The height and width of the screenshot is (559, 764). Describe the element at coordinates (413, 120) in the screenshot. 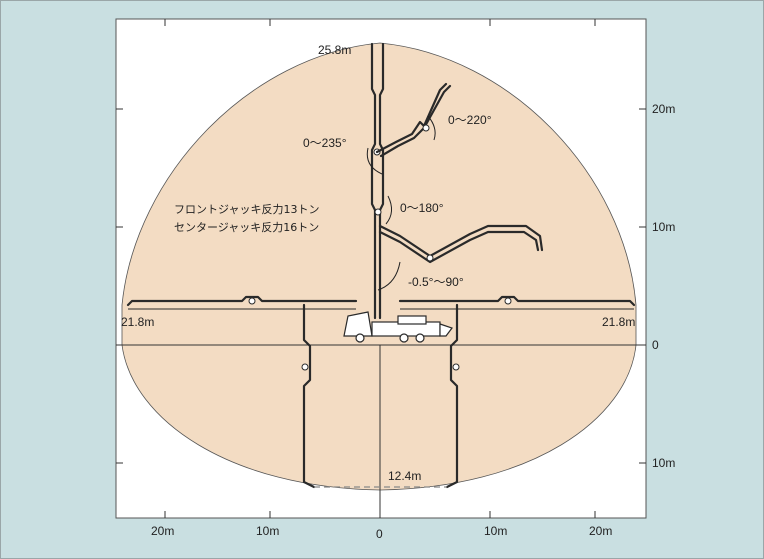

I see `boom-upper-arm` at that location.